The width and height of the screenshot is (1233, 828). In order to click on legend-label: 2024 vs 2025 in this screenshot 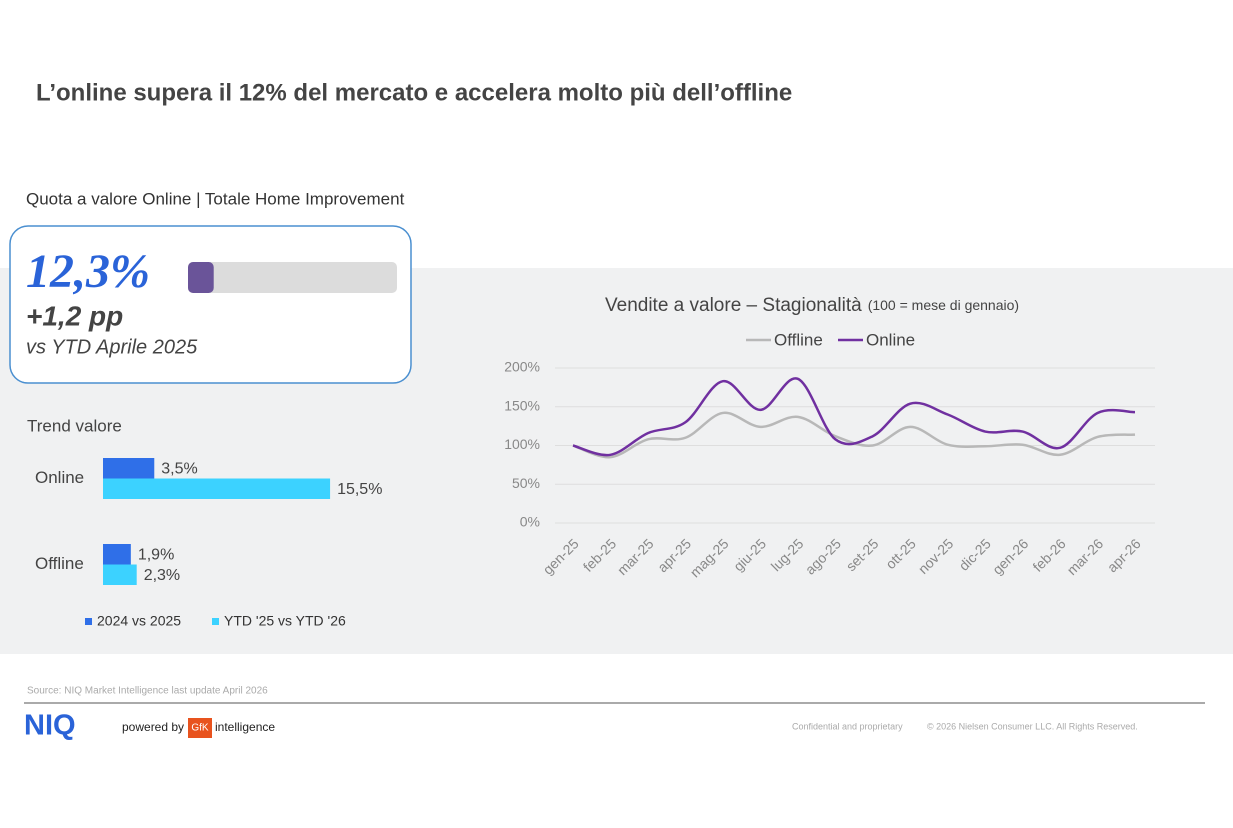, I will do `click(139, 621)`.